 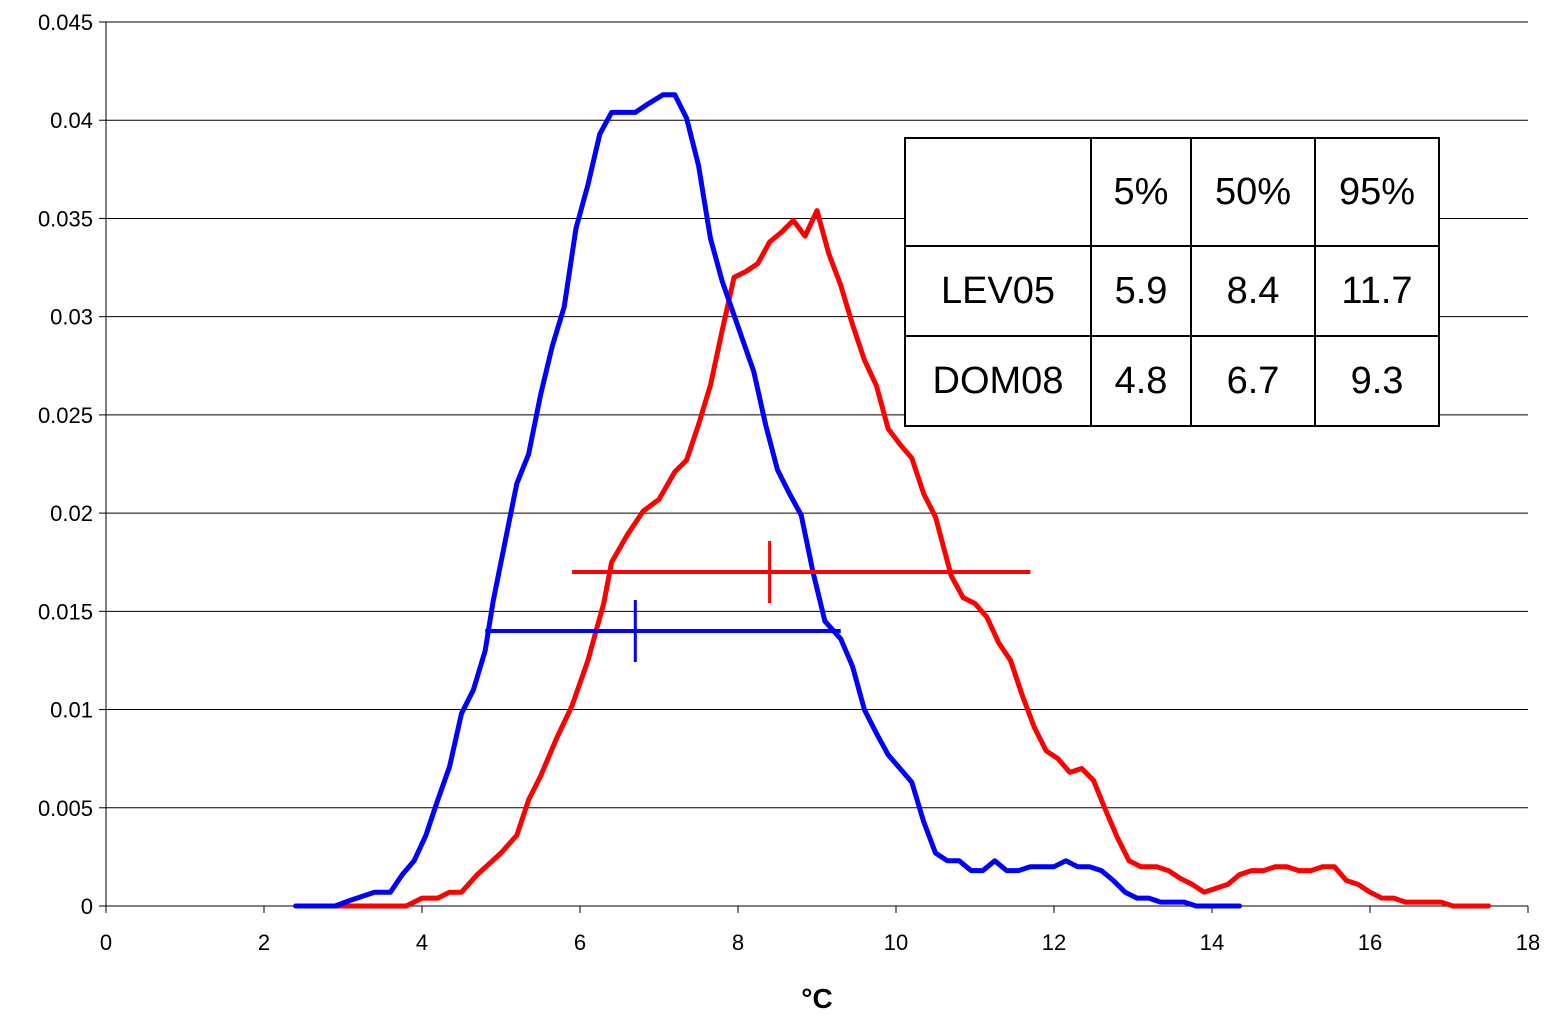 I want to click on y-tick-label: 0.03, so click(x=71, y=317).